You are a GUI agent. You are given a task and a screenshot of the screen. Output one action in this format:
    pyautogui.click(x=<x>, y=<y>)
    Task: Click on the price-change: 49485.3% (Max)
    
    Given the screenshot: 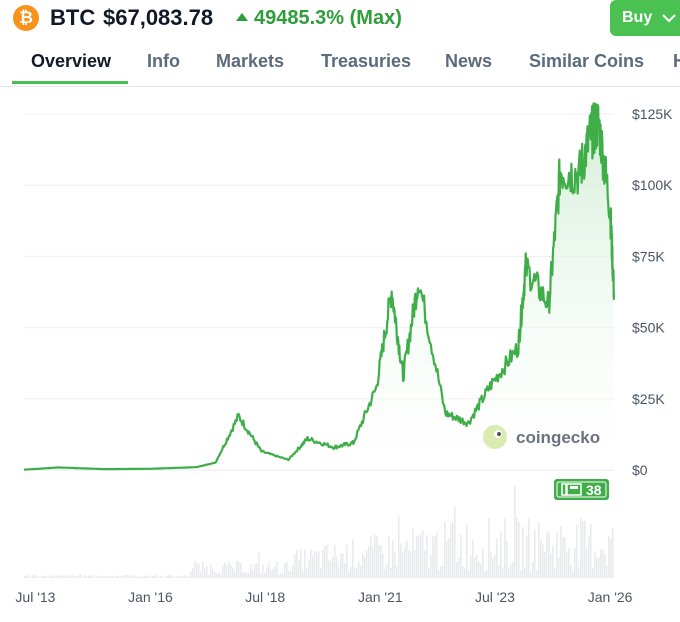 What is the action you would take?
    pyautogui.click(x=319, y=18)
    